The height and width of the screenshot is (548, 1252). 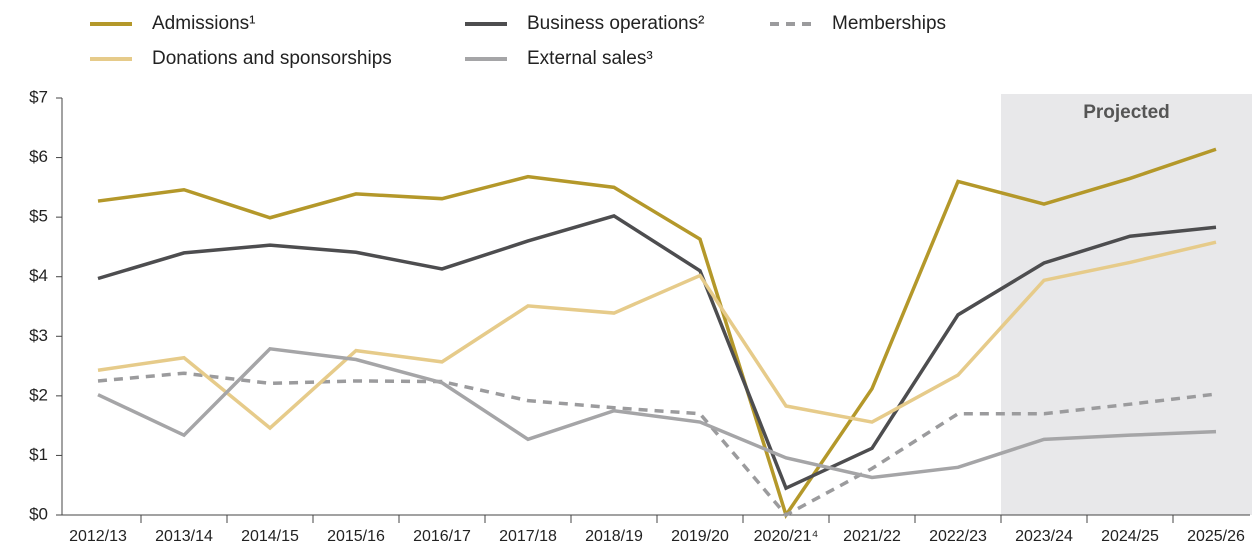 What do you see at coordinates (270, 536) in the screenshot?
I see `x-tick-label: 2014/15` at bounding box center [270, 536].